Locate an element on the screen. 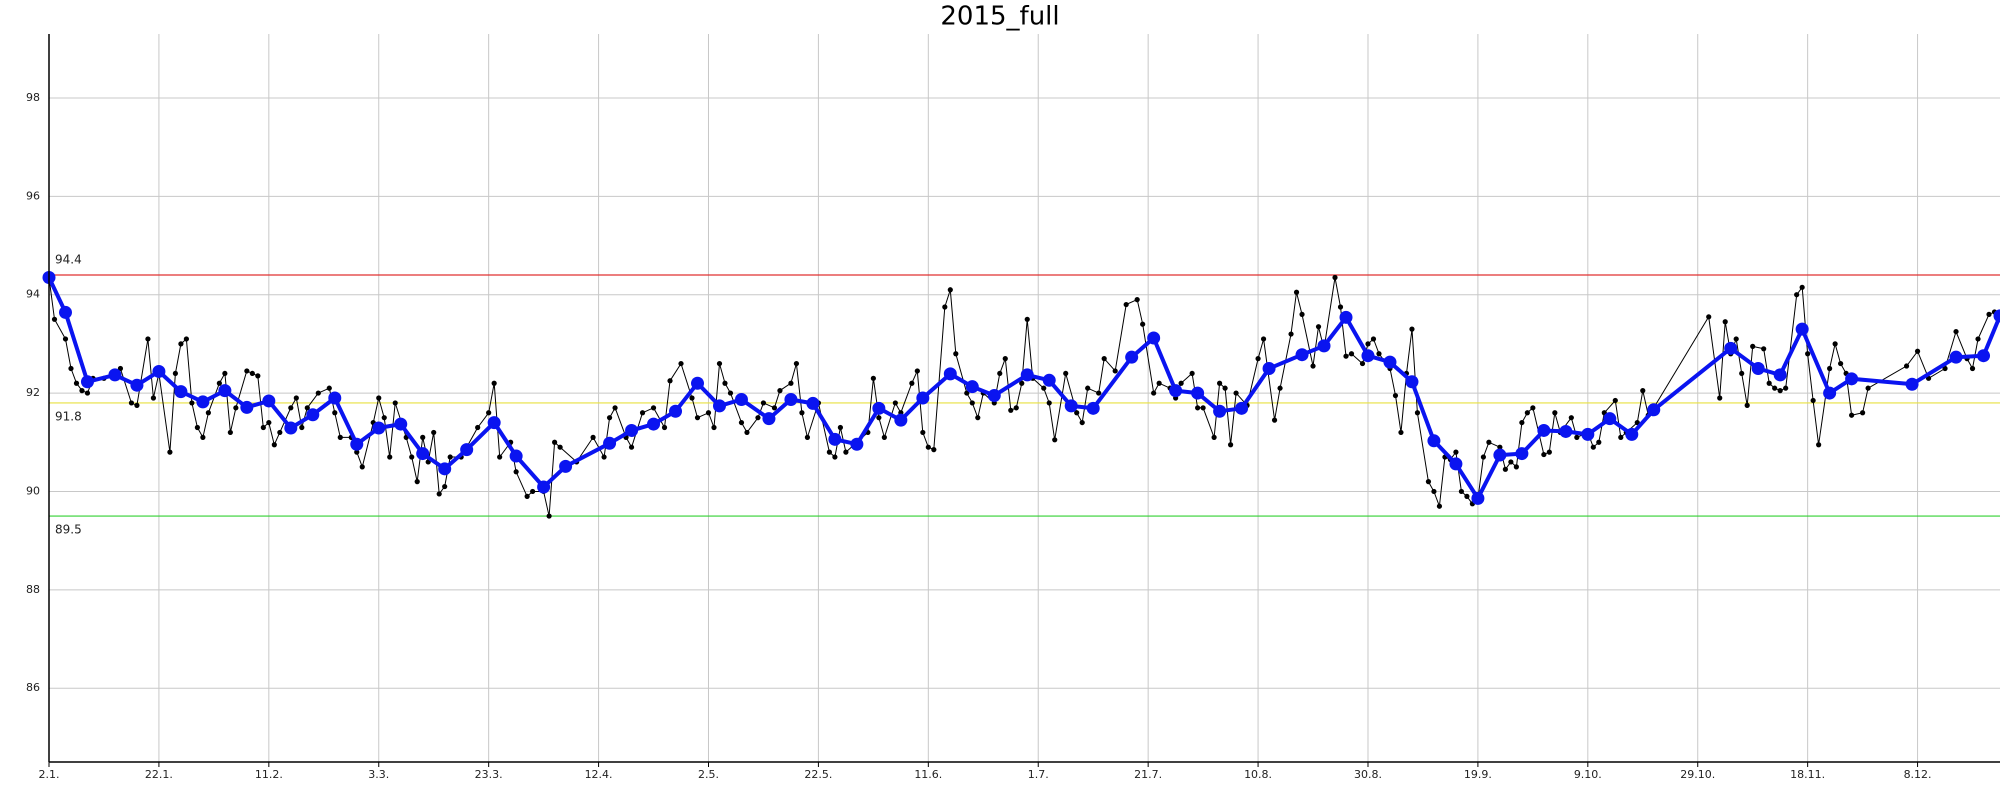 This screenshot has width=2000, height=800. x-tick-label: 2.5. is located at coordinates (708, 774).